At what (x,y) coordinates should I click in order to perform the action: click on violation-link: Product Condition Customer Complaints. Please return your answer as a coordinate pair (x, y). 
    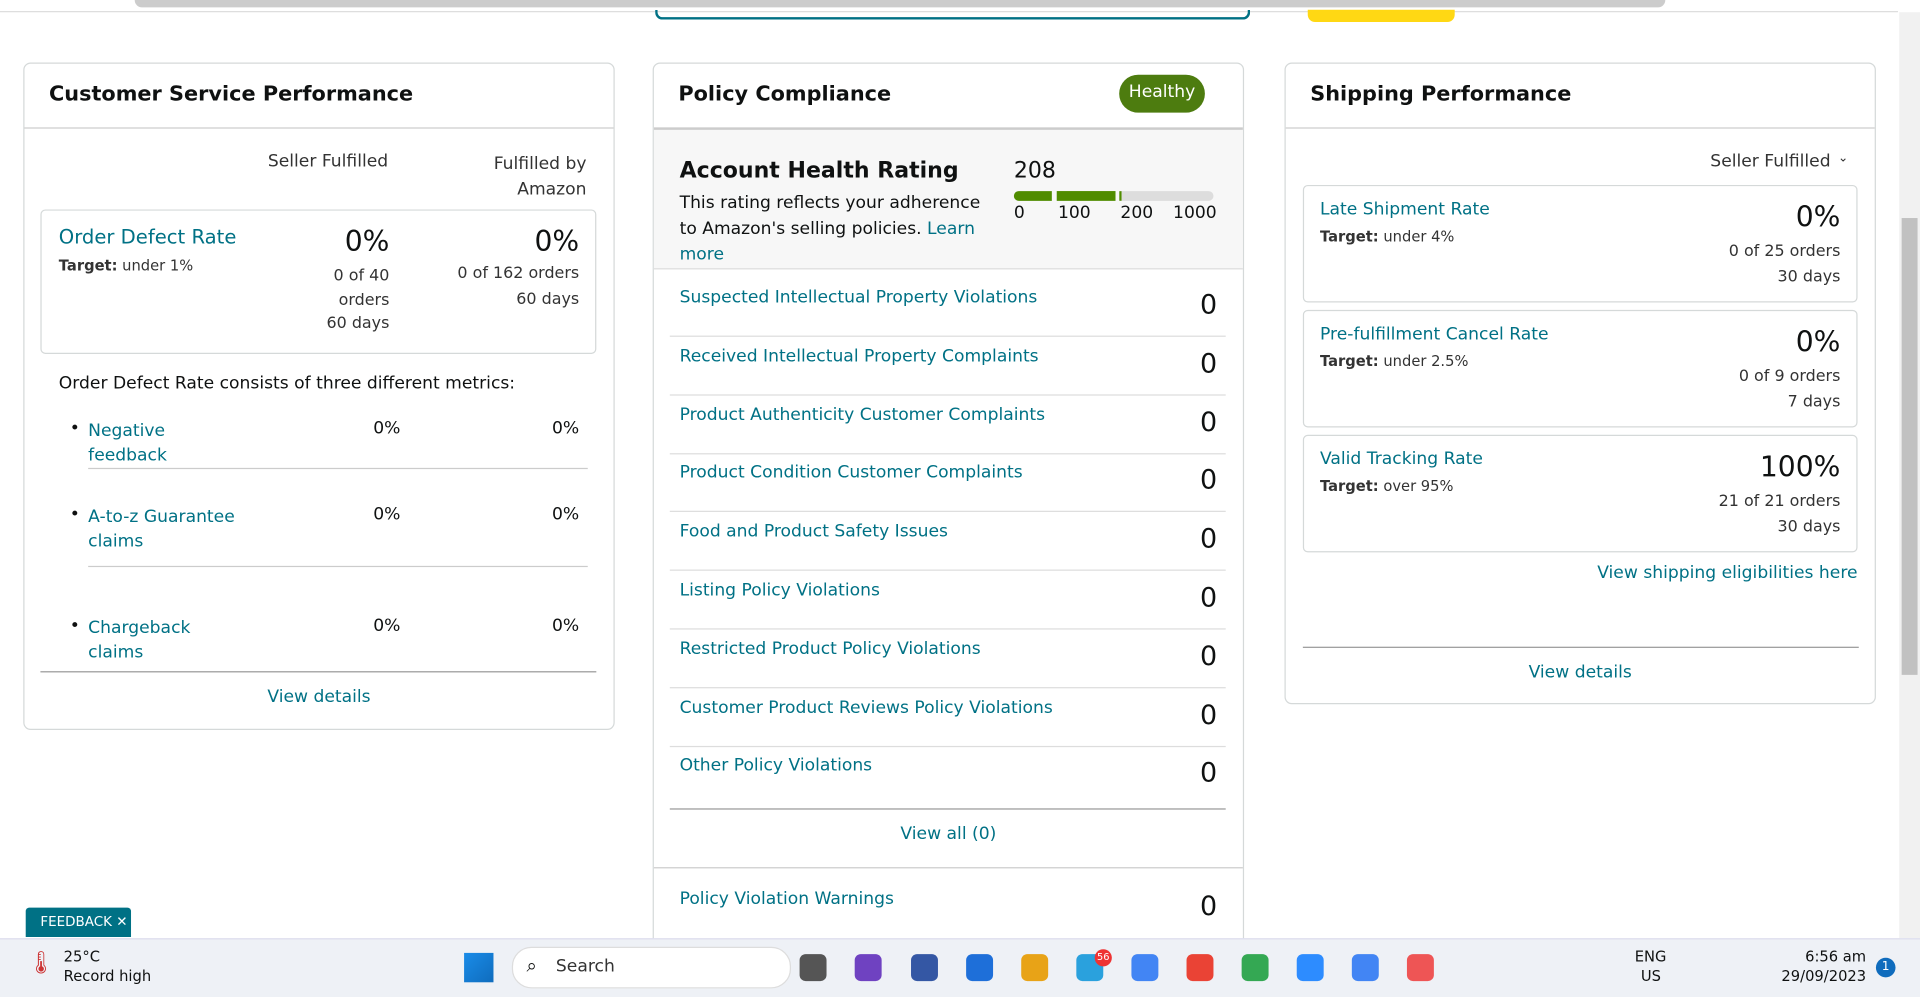
    Looking at the image, I should click on (851, 473).